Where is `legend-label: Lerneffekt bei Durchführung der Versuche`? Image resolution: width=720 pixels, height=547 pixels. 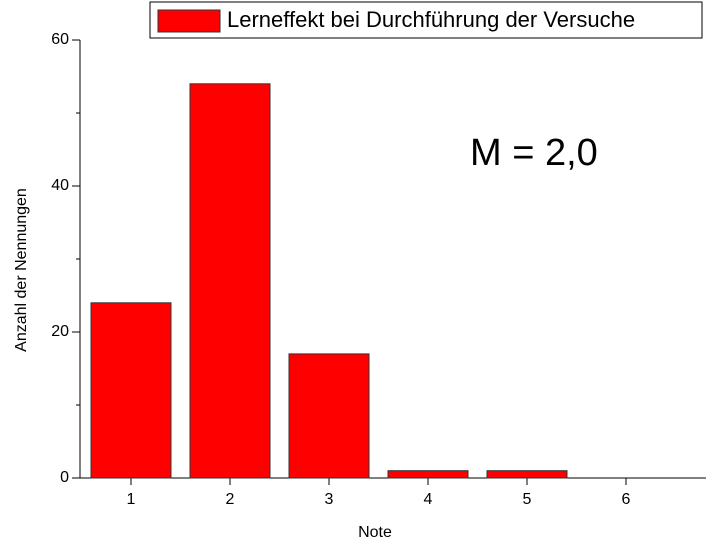
legend-label: Lerneffekt bei Durchführung der Versuche is located at coordinates (431, 19).